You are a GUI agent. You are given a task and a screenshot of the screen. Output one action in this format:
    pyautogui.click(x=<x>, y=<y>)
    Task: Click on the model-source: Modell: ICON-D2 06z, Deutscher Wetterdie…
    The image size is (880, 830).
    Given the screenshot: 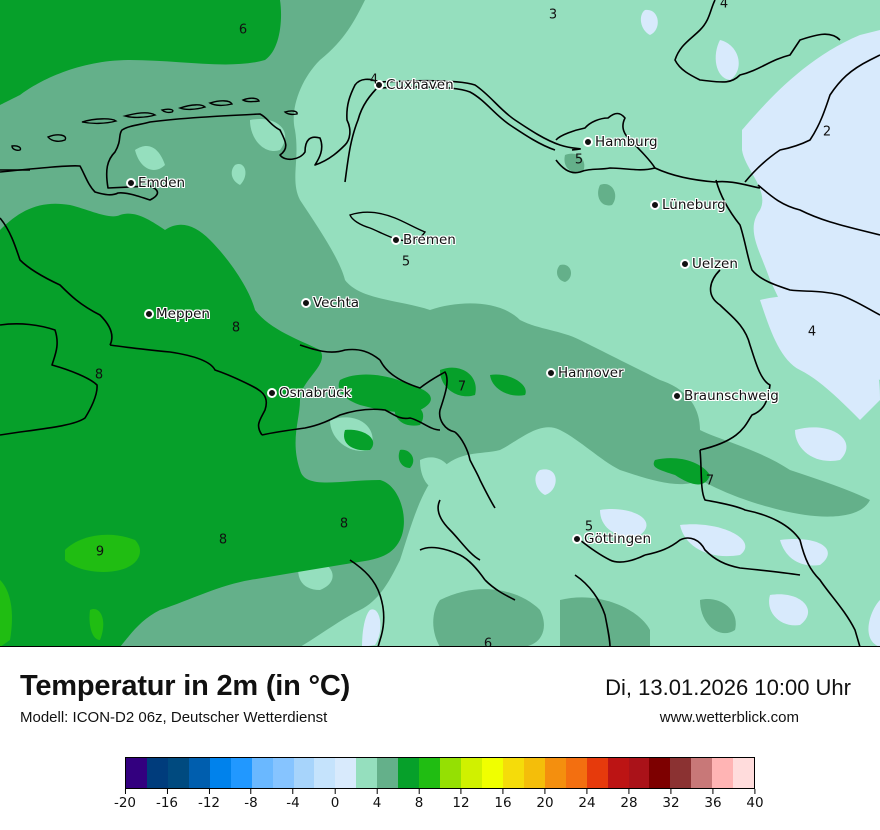 What is the action you would take?
    pyautogui.click(x=174, y=717)
    